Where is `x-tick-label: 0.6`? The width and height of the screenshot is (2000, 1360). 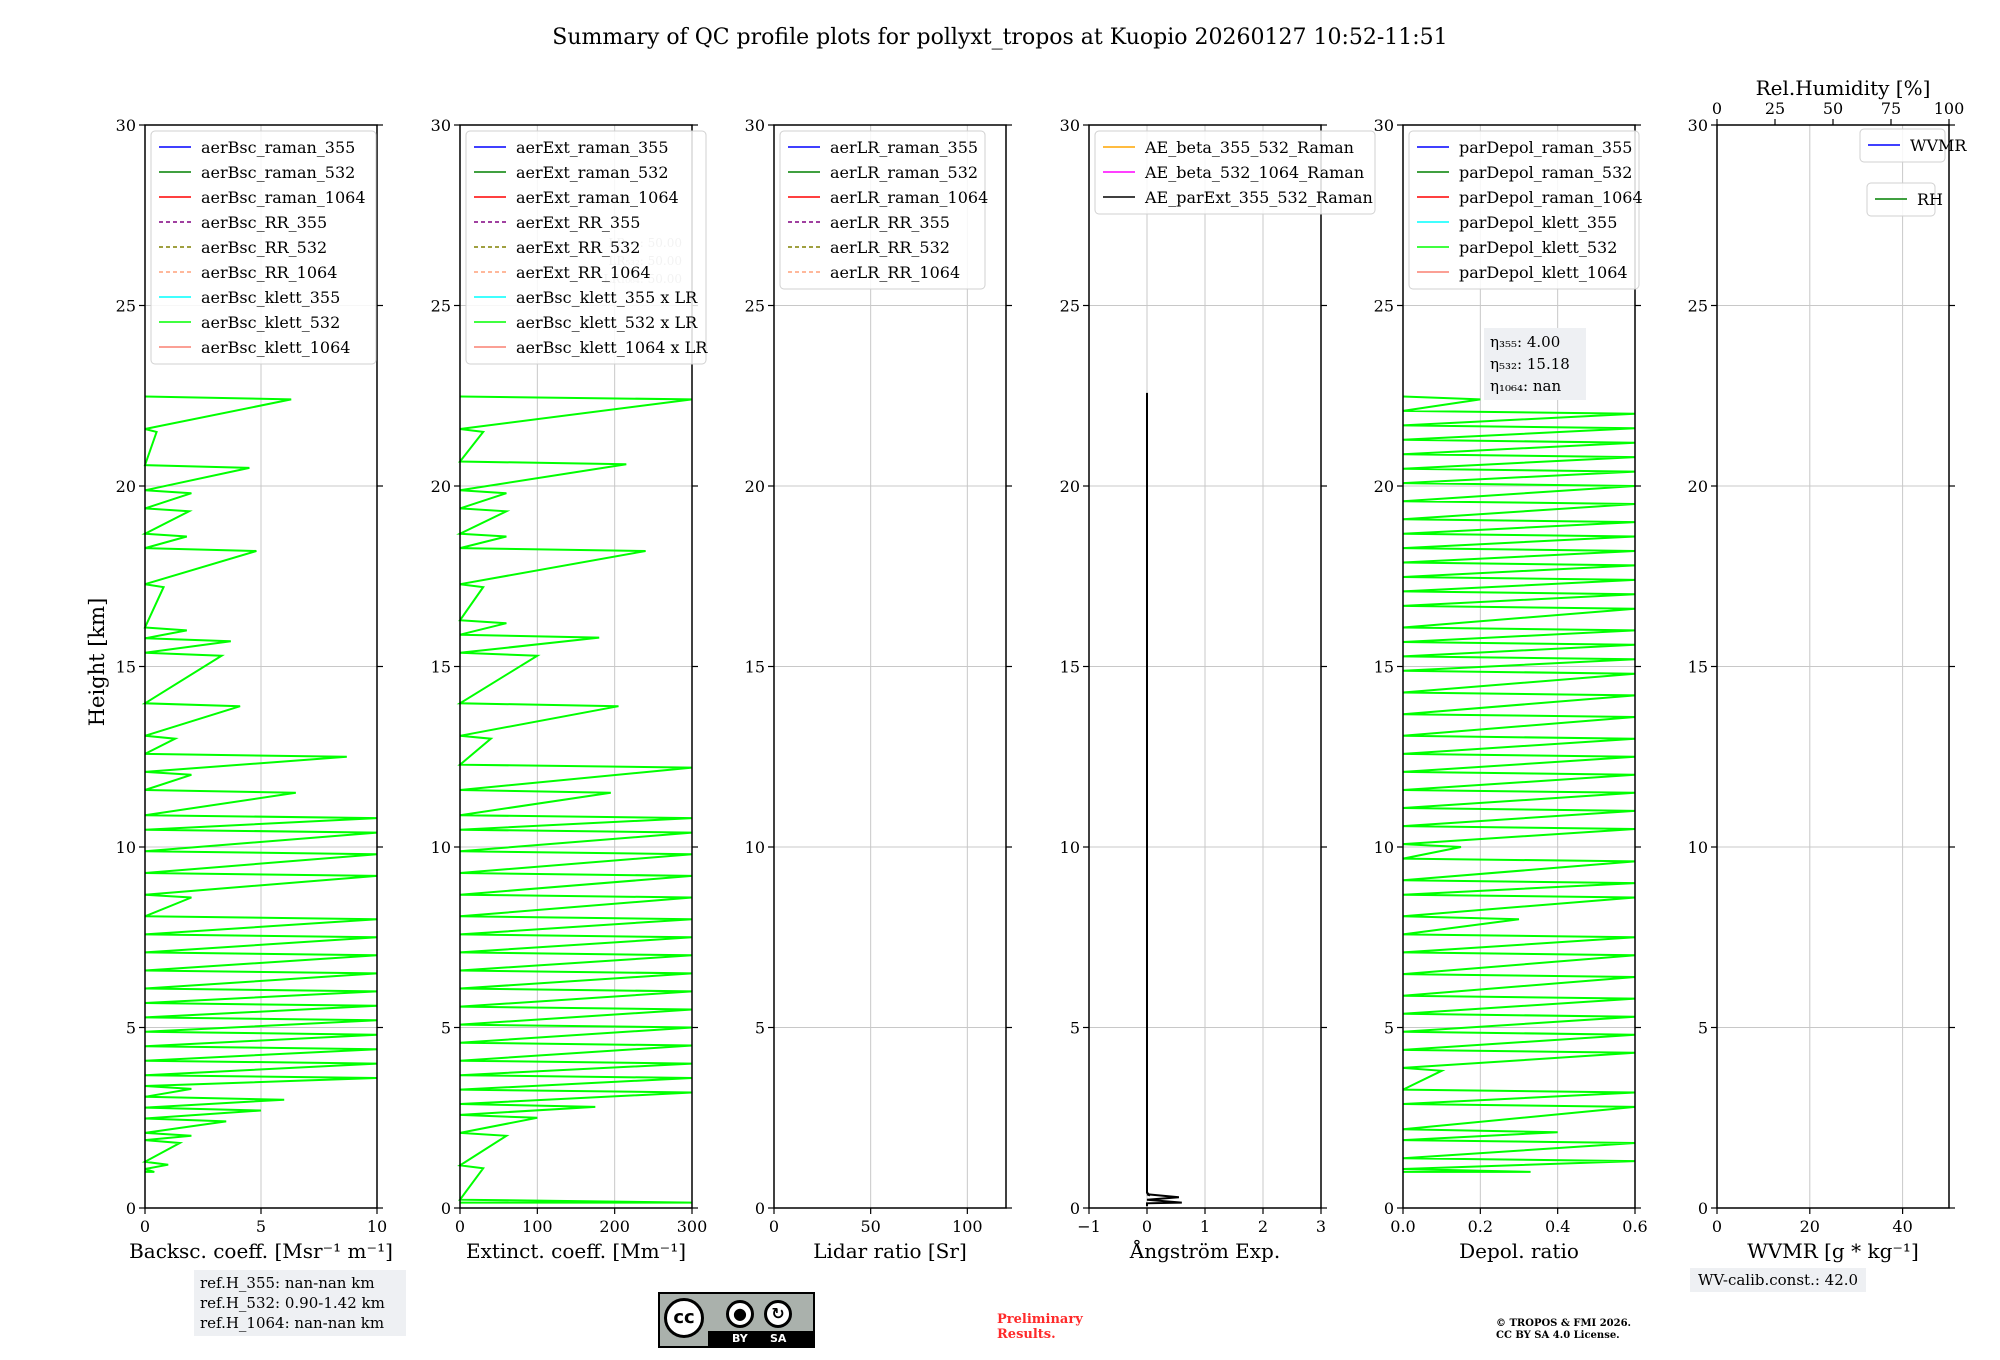 x-tick-label: 0.6 is located at coordinates (1634, 1226).